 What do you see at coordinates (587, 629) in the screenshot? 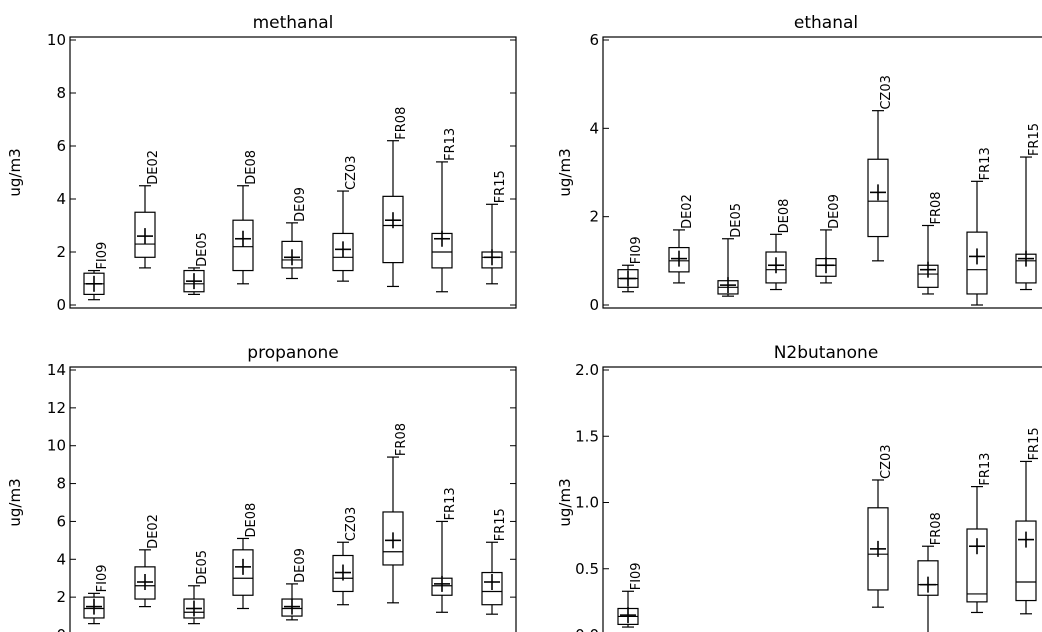
I see `y-tick-label: 0.0` at bounding box center [587, 629].